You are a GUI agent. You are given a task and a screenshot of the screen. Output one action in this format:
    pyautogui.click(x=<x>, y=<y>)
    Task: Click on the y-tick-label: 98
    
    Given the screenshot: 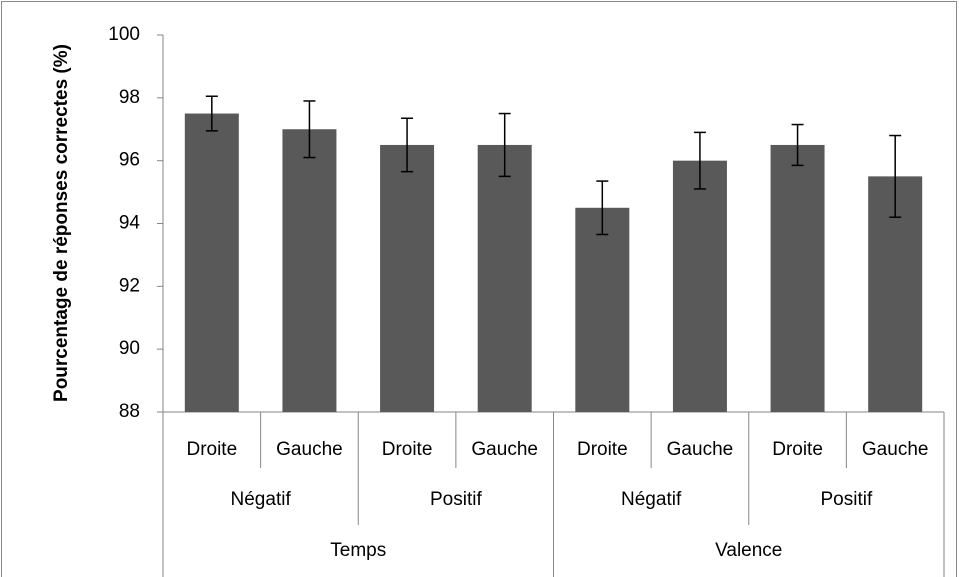 What is the action you would take?
    pyautogui.click(x=129, y=97)
    